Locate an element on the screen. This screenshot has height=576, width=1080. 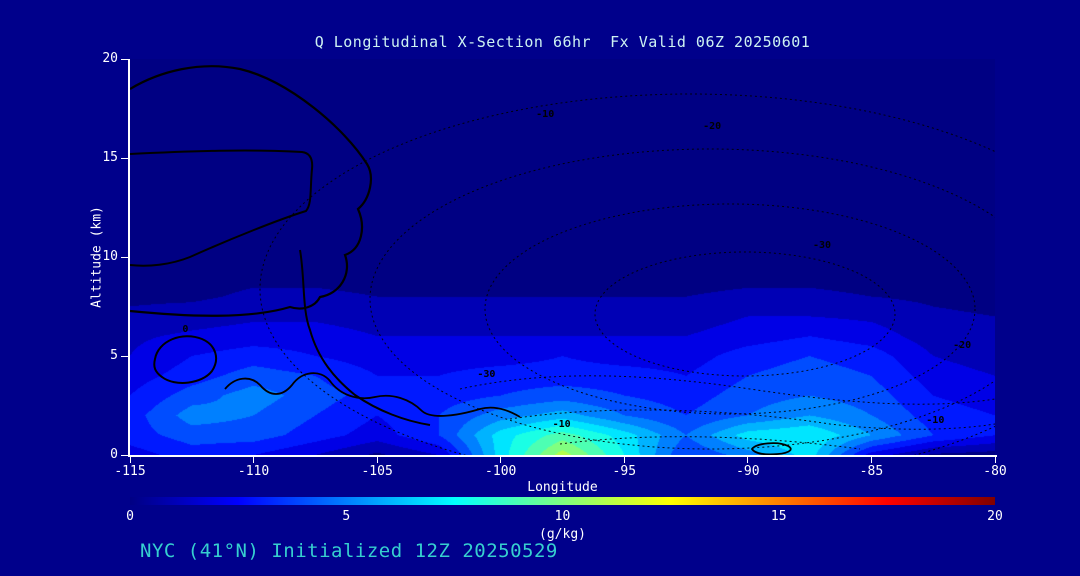
x-tick-label: -115 is located at coordinates (130, 471).